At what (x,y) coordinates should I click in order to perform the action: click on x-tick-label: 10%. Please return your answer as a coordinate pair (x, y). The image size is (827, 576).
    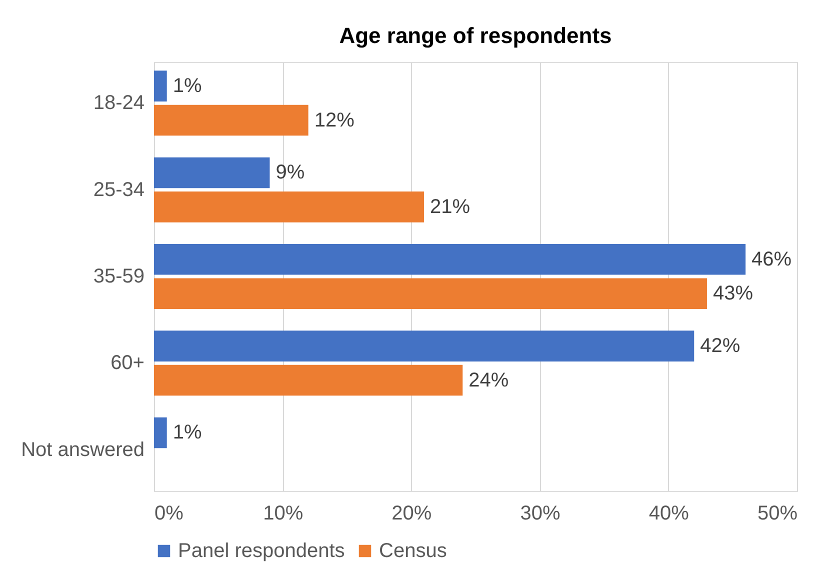
    Looking at the image, I should click on (283, 513).